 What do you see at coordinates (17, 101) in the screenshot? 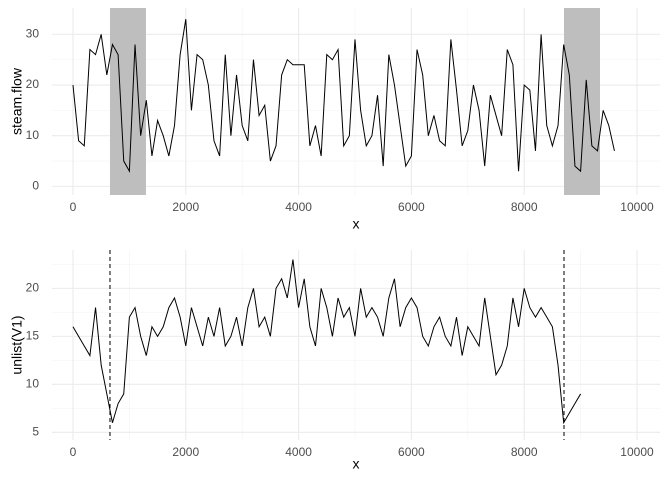
I see `y-axis-title: steam.flow` at bounding box center [17, 101].